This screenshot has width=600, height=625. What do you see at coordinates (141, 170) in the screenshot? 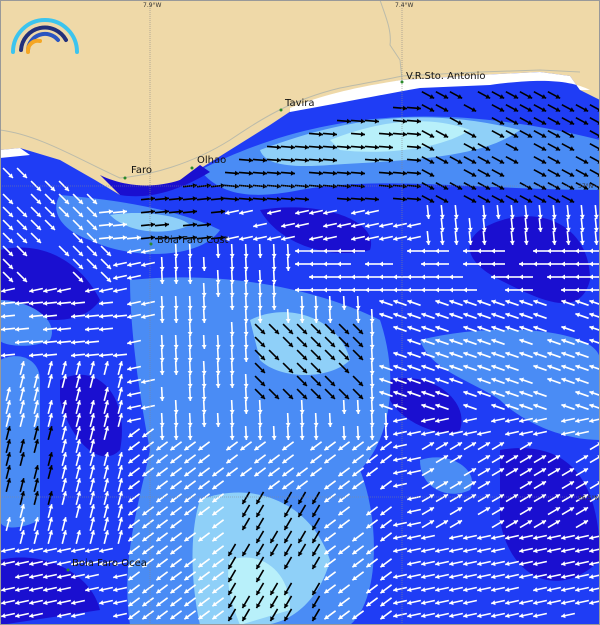
I see `place-label: Faro` at bounding box center [141, 170].